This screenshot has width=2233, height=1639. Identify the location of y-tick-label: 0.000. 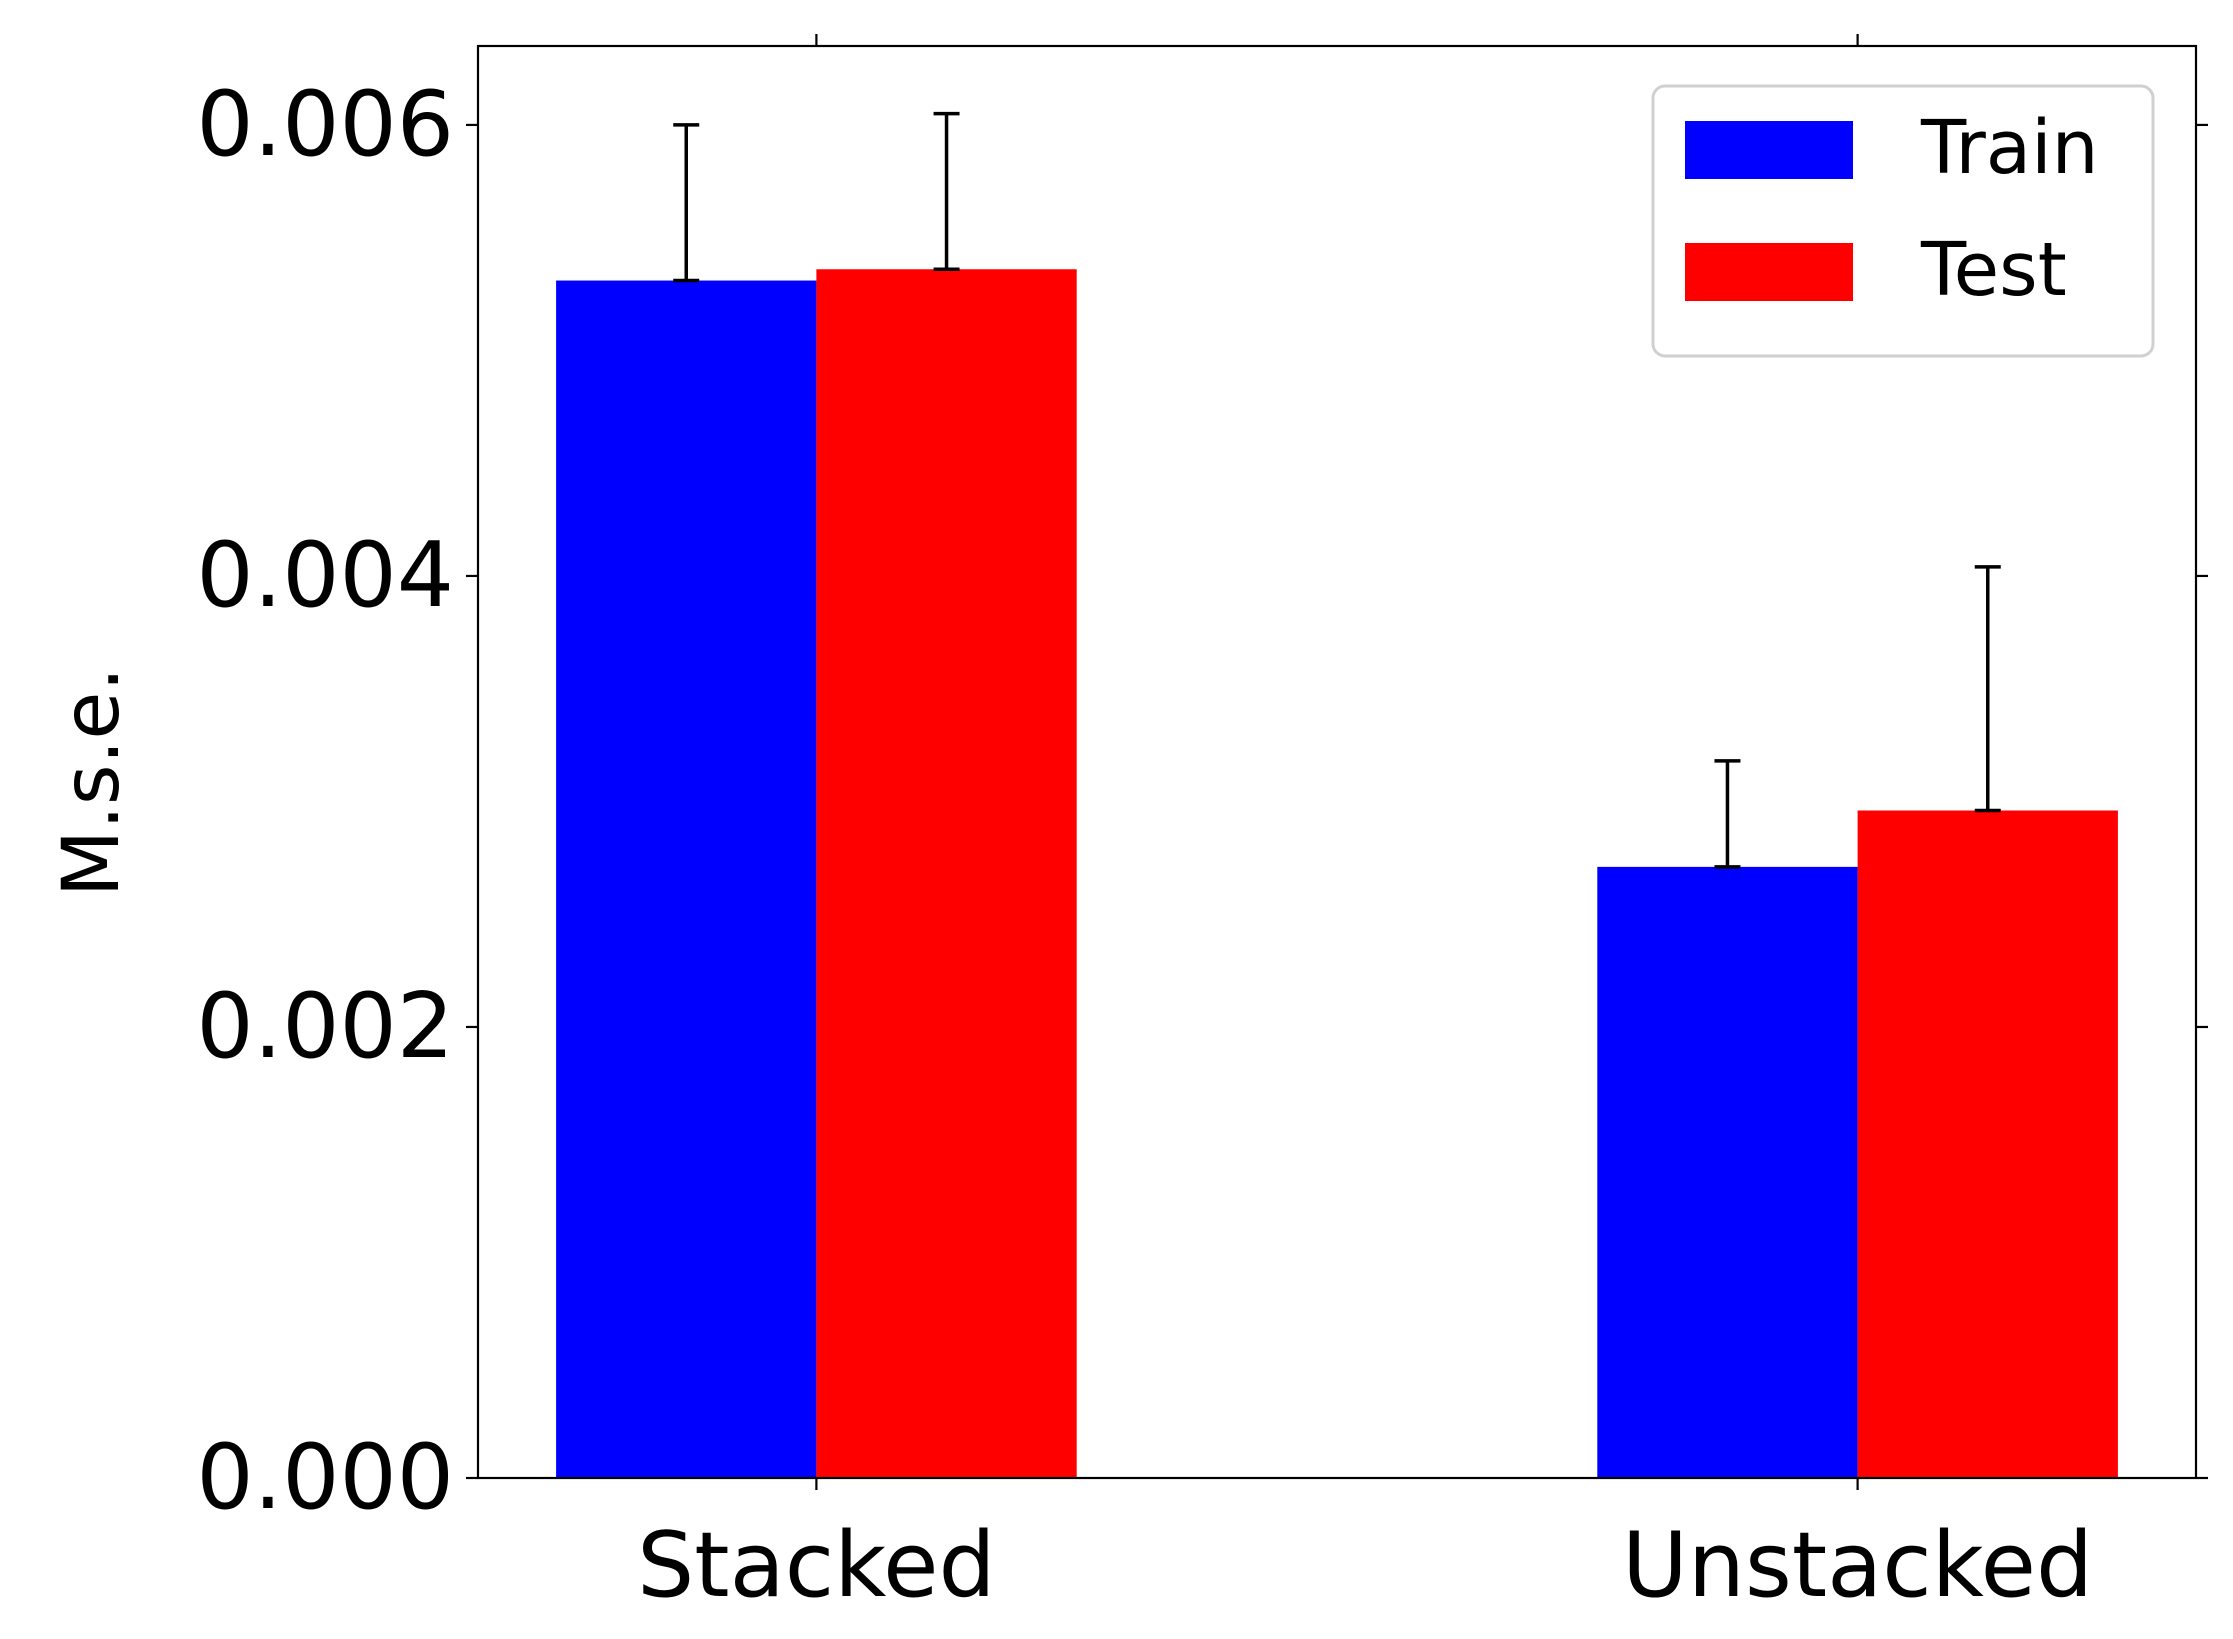
(325, 1477).